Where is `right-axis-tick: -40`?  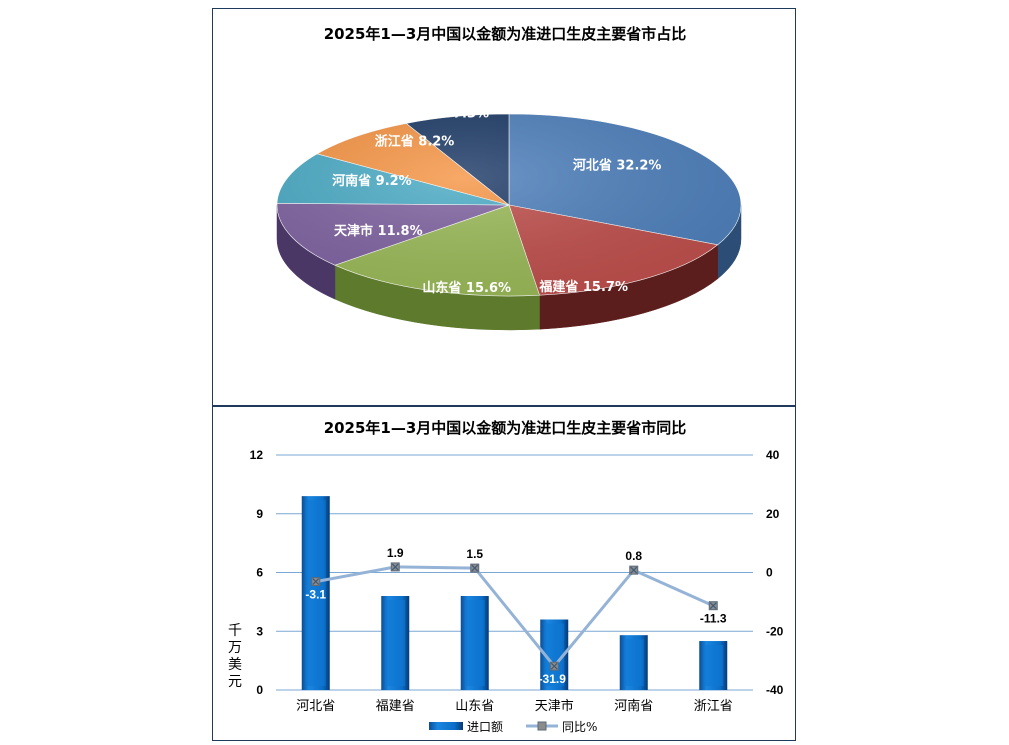
right-axis-tick: -40 is located at coordinates (775, 690).